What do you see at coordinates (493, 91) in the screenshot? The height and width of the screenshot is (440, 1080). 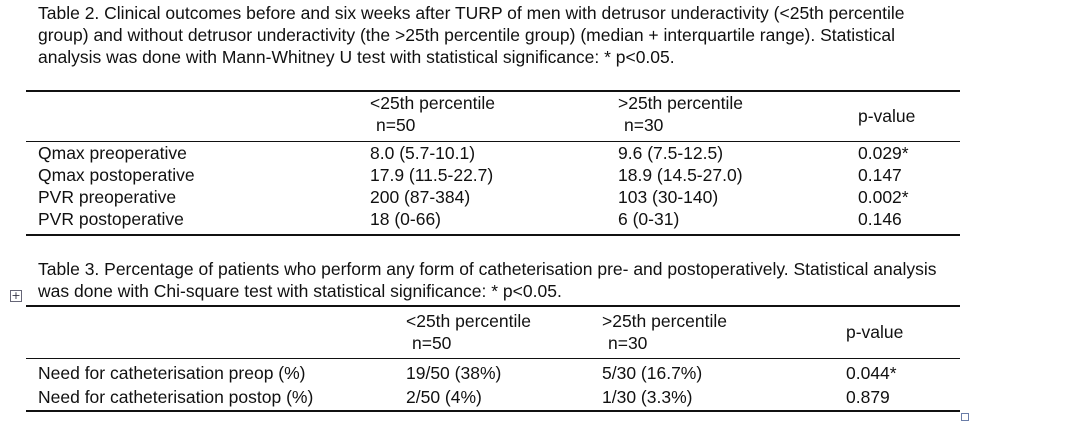 I see `table2-top-rule` at bounding box center [493, 91].